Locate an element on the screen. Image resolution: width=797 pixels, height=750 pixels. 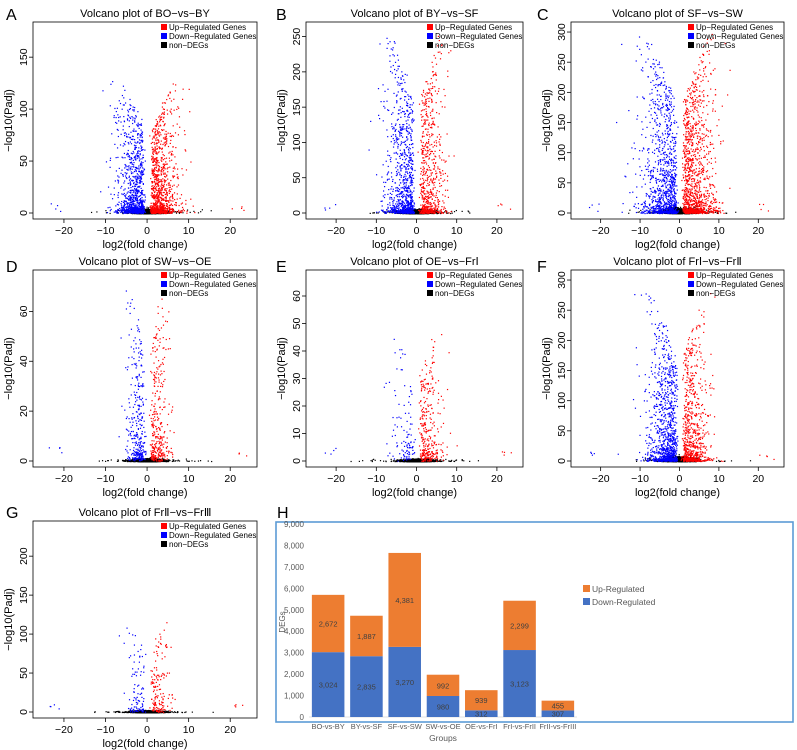
x-tick-label: 20 is located at coordinates (230, 231).